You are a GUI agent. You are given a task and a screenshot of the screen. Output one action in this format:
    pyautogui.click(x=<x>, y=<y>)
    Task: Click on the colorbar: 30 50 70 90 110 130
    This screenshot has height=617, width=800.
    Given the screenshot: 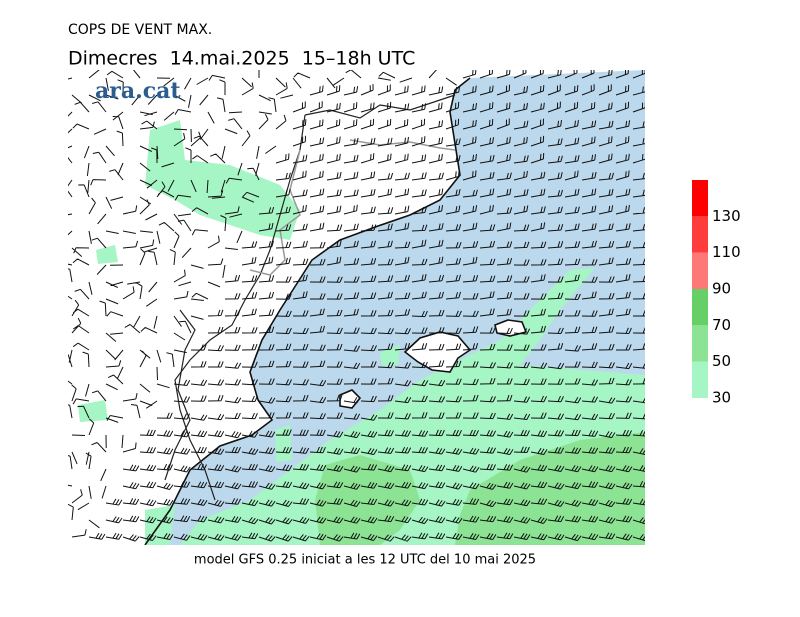 What is the action you would take?
    pyautogui.click(x=716, y=293)
    